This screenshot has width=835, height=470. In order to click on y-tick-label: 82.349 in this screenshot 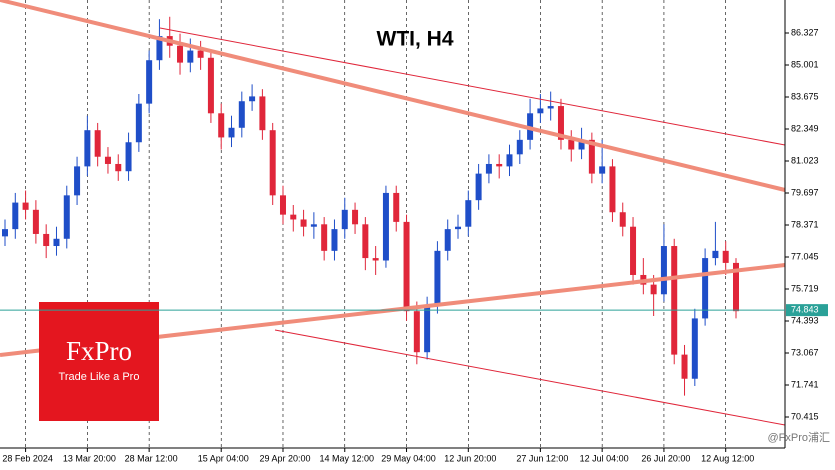, I will do `click(805, 128)`.